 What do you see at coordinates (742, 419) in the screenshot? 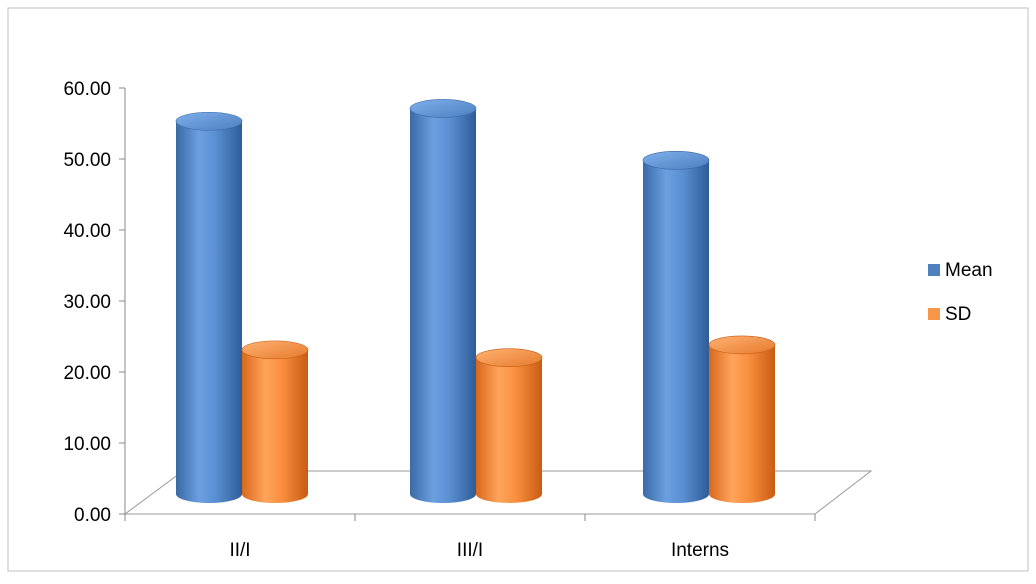
I see `bar-sd-interns` at bounding box center [742, 419].